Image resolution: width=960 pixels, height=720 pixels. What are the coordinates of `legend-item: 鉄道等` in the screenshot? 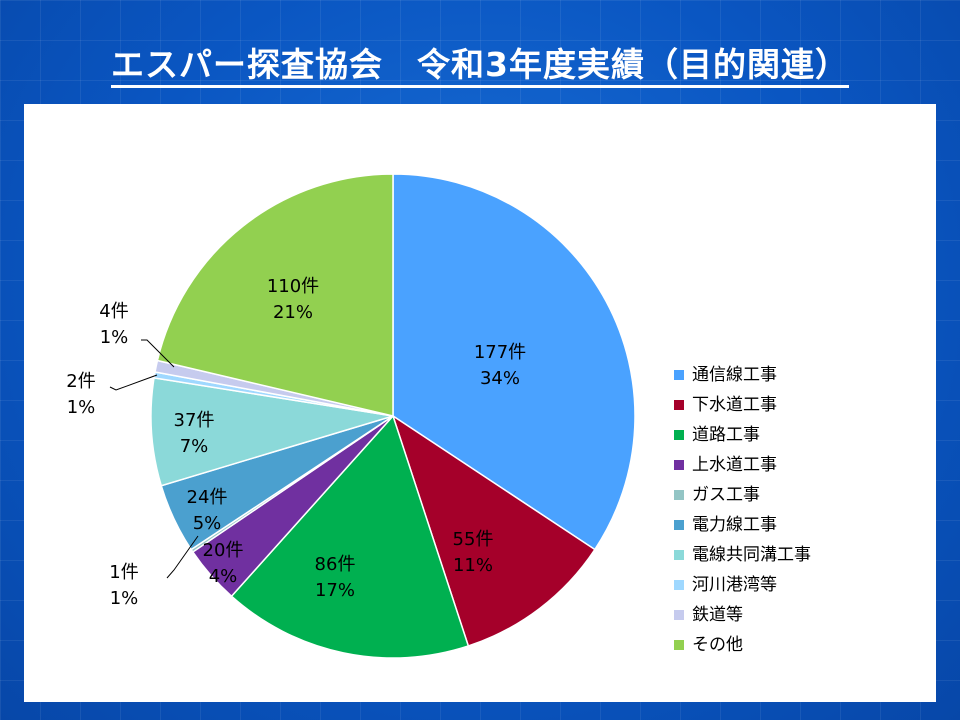 It's located at (742, 620).